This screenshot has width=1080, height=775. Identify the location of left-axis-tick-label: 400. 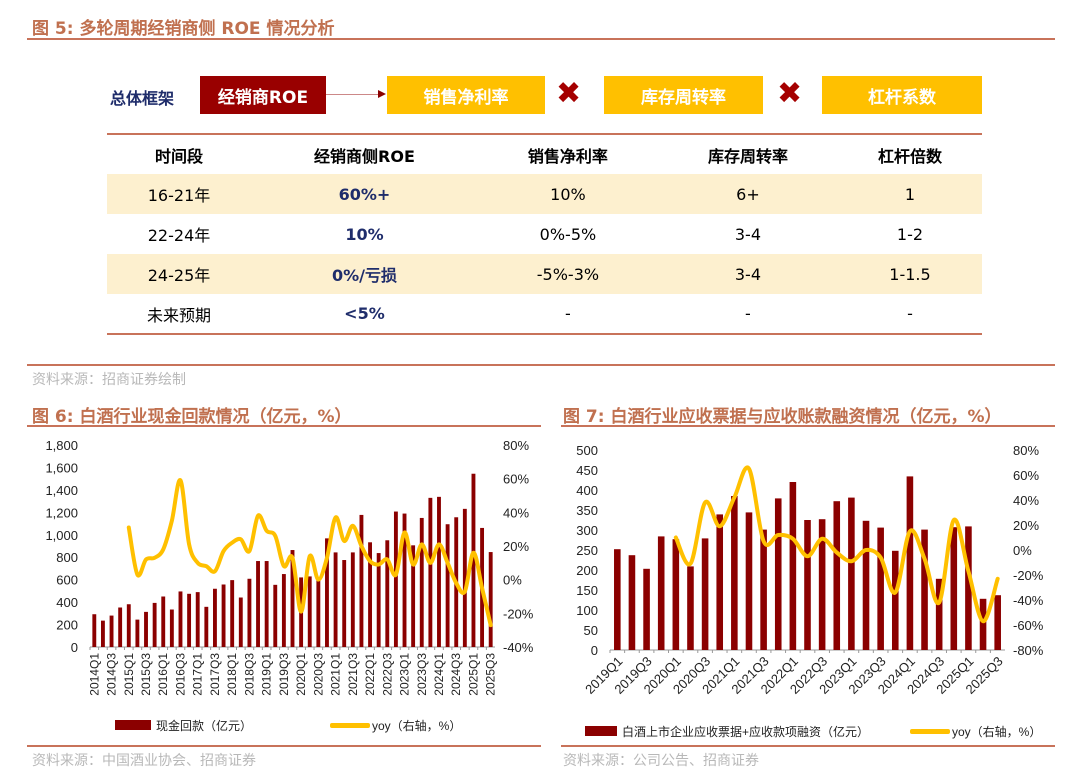
(67, 602).